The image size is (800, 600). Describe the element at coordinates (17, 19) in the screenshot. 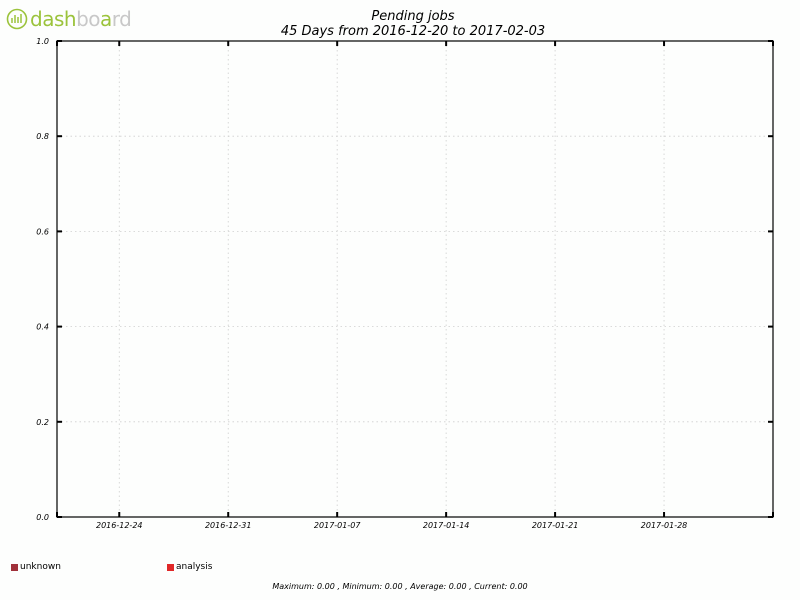

I see `logo-icon` at that location.